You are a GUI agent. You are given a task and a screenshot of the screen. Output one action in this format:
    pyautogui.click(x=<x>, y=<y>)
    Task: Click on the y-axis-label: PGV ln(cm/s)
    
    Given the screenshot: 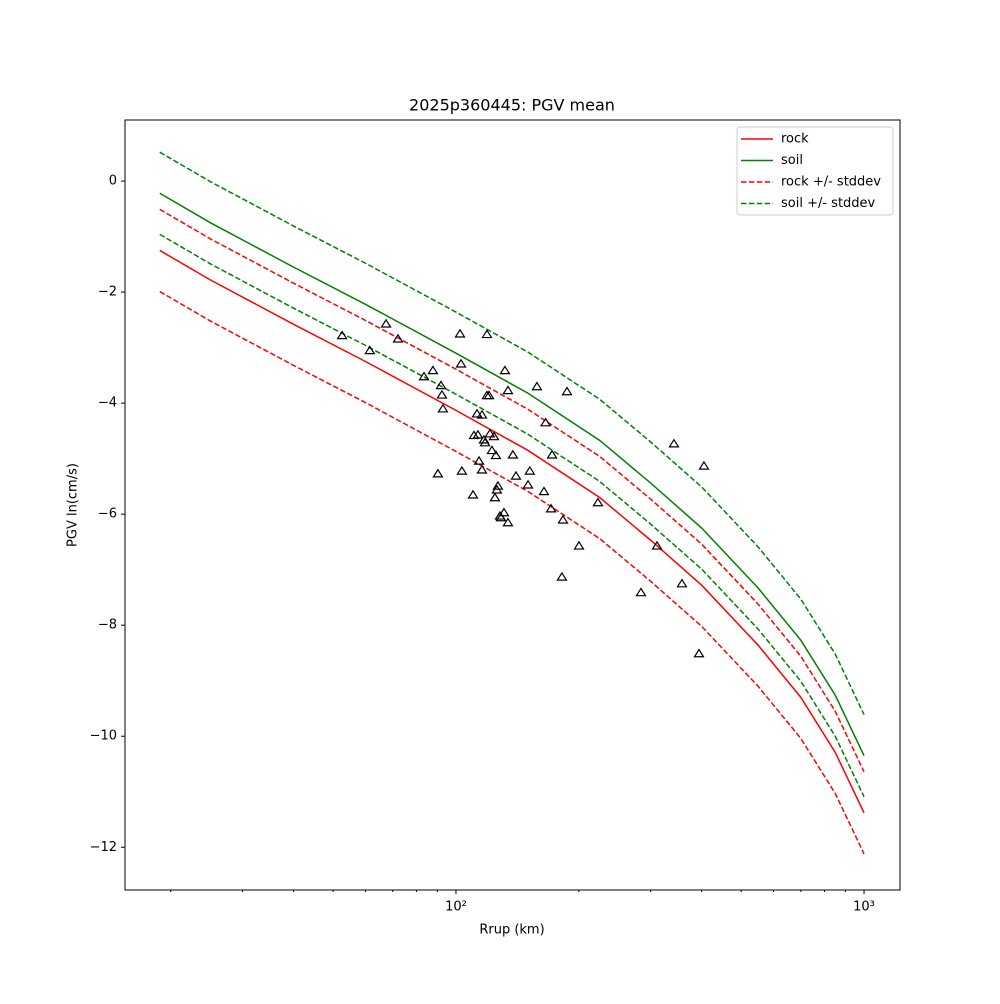 What is the action you would take?
    pyautogui.click(x=73, y=505)
    